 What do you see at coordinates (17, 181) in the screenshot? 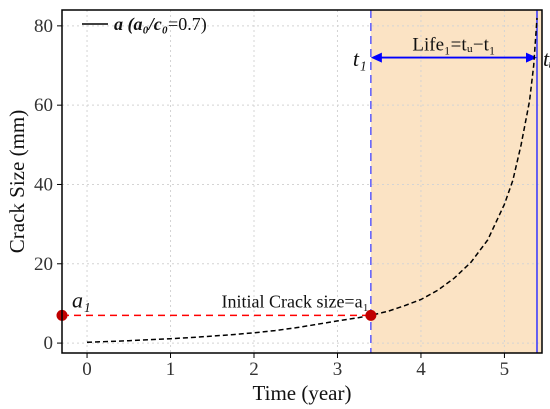
I see `y-axis-label: Crack Size (mm)` at bounding box center [17, 181].